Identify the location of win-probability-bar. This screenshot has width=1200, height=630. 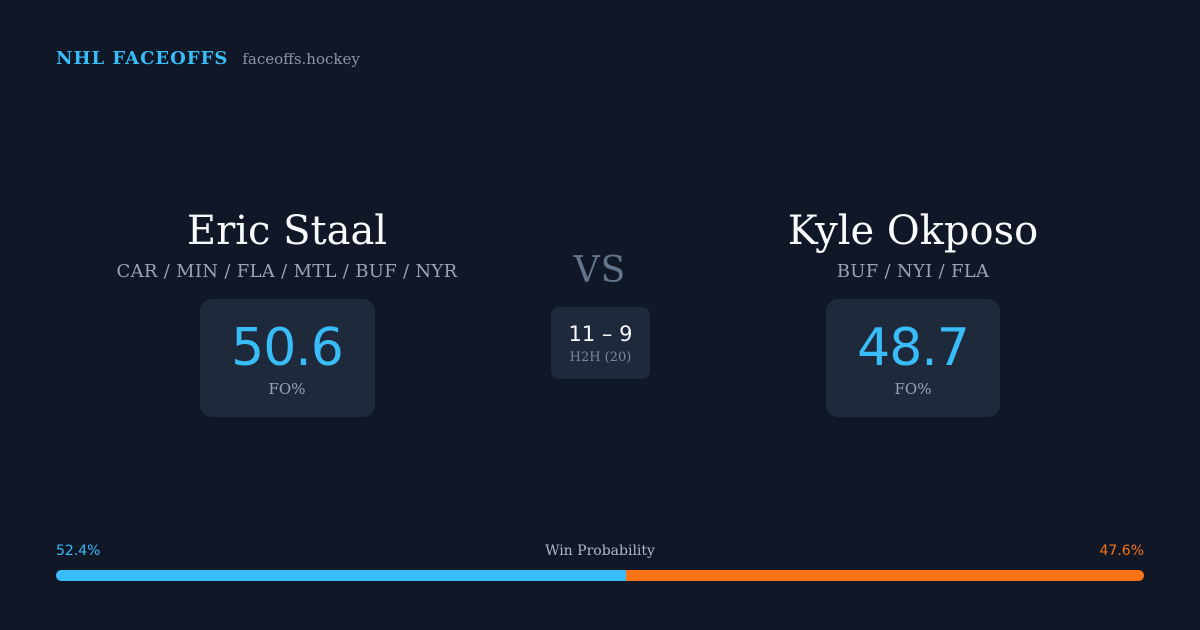
(600, 575).